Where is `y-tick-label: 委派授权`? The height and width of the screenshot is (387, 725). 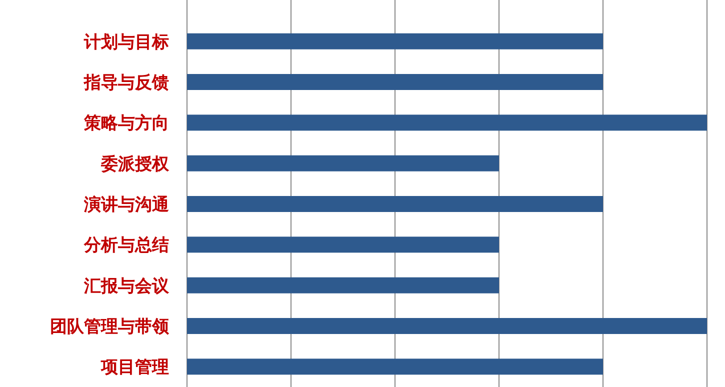 y-tick-label: 委派授权 is located at coordinates (135, 164).